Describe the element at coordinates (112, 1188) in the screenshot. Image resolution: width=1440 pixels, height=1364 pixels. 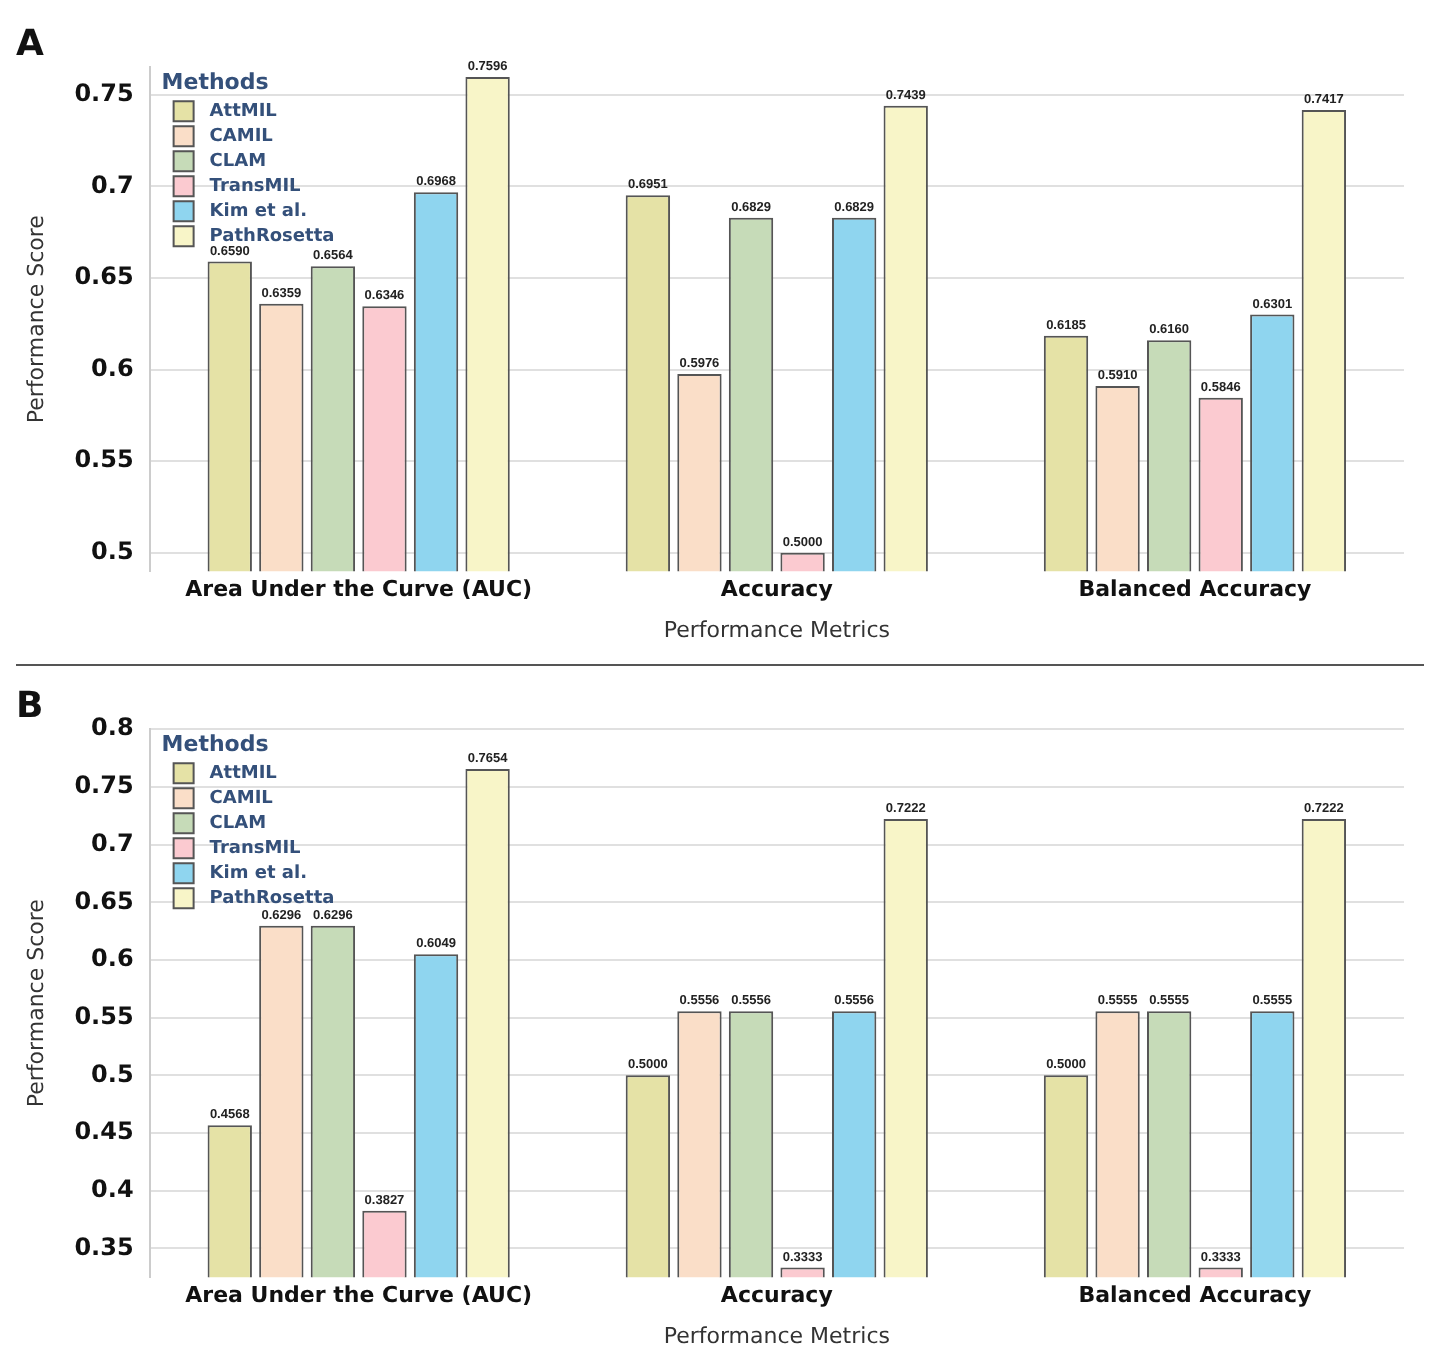
I see `y-tick-label: 0.4` at that location.